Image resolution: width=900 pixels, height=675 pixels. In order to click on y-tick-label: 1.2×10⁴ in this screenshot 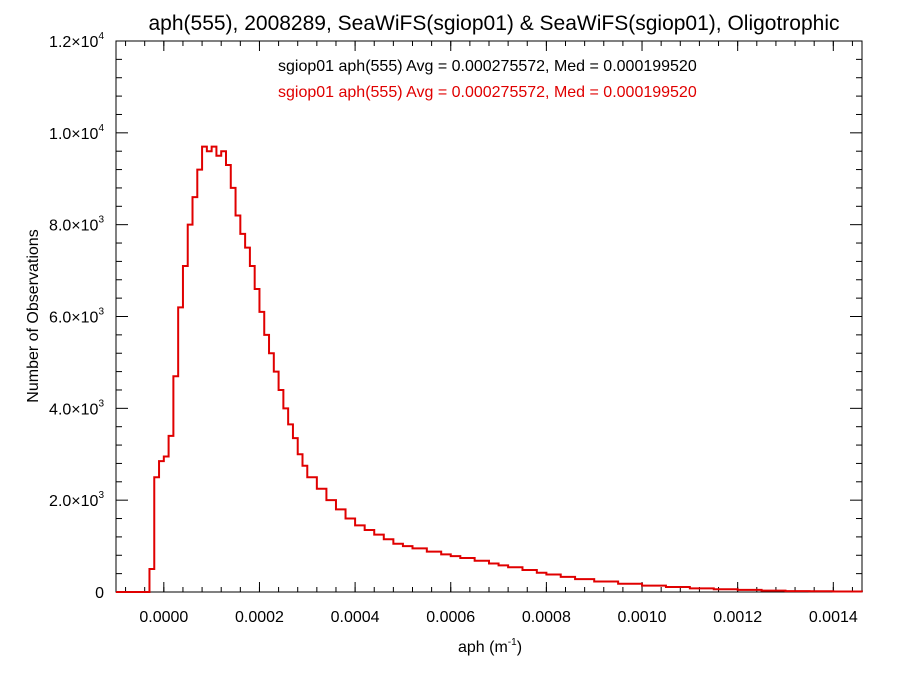, I will do `click(76, 41)`.